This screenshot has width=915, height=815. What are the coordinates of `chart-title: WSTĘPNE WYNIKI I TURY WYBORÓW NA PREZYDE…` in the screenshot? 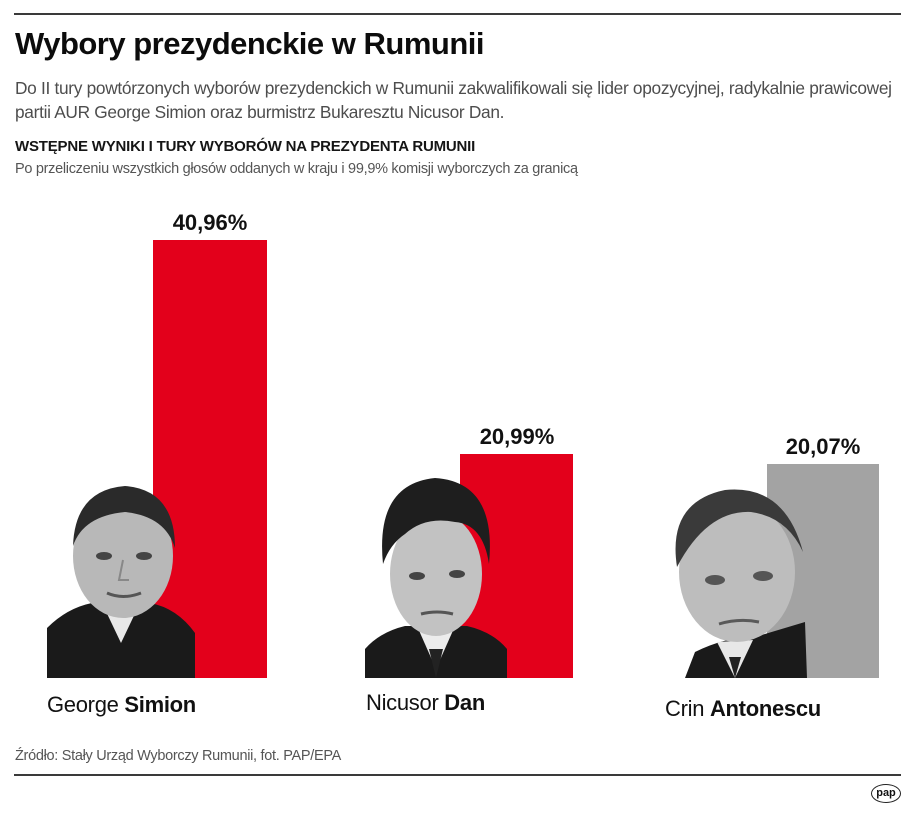 It's located at (245, 146).